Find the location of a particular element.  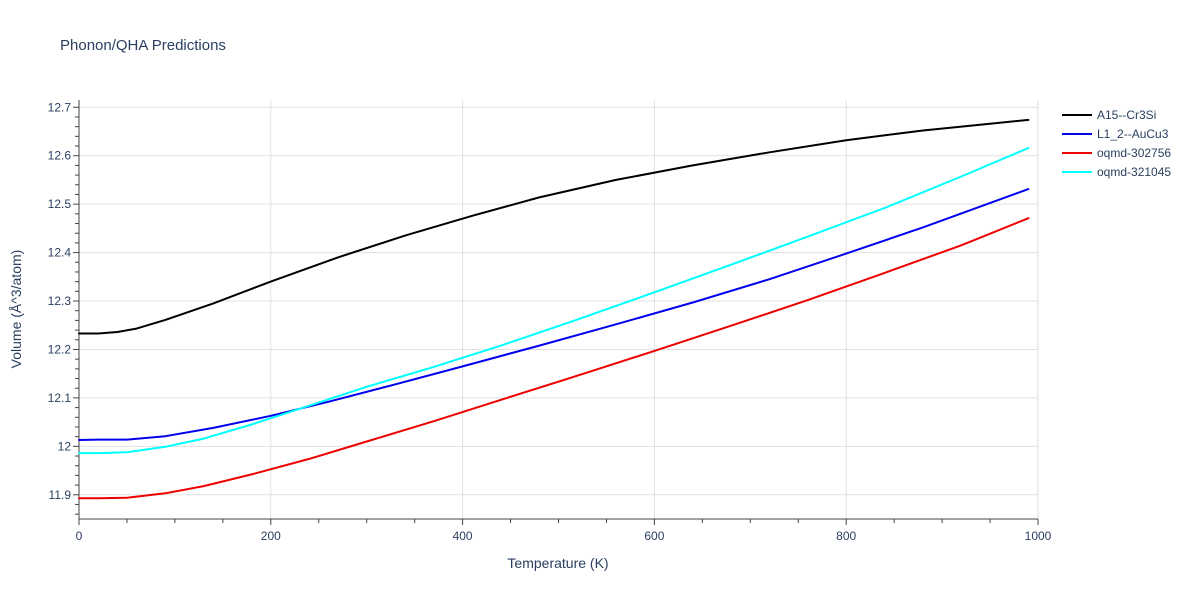

y-tick-label: 12.5 is located at coordinates (60, 204).